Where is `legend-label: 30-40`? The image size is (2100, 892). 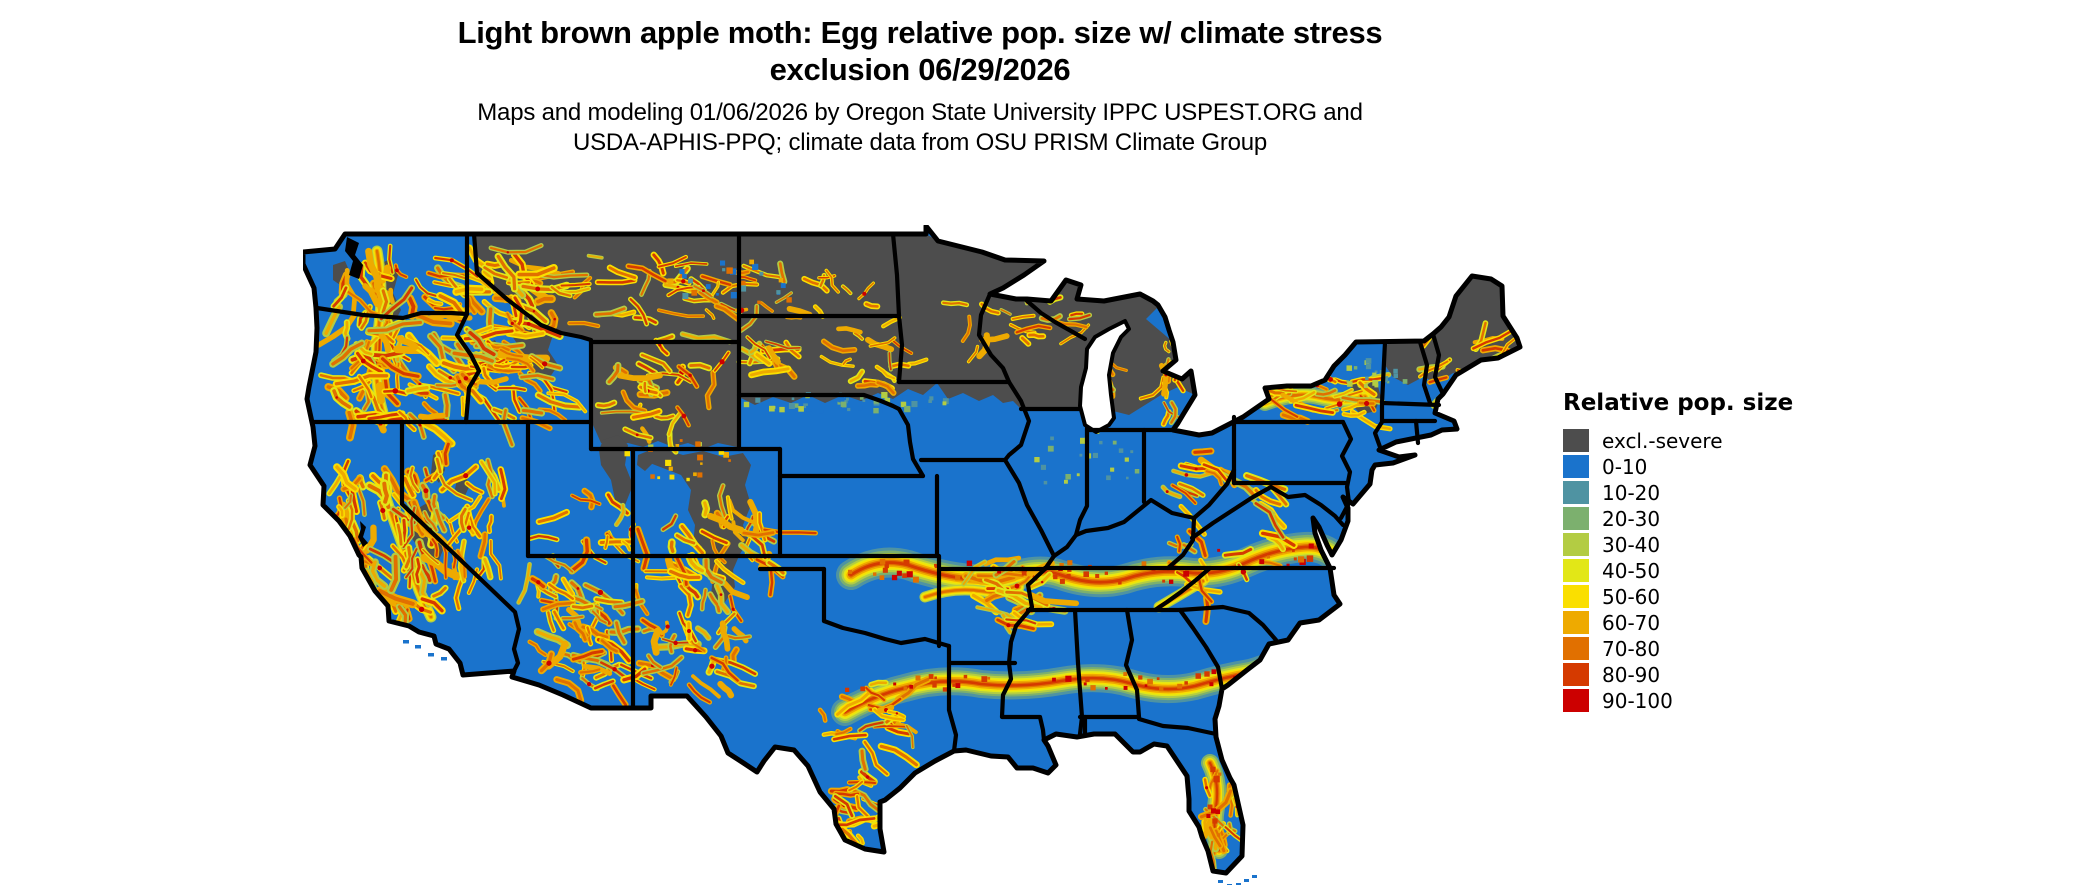 legend-label: 30-40 is located at coordinates (1631, 544).